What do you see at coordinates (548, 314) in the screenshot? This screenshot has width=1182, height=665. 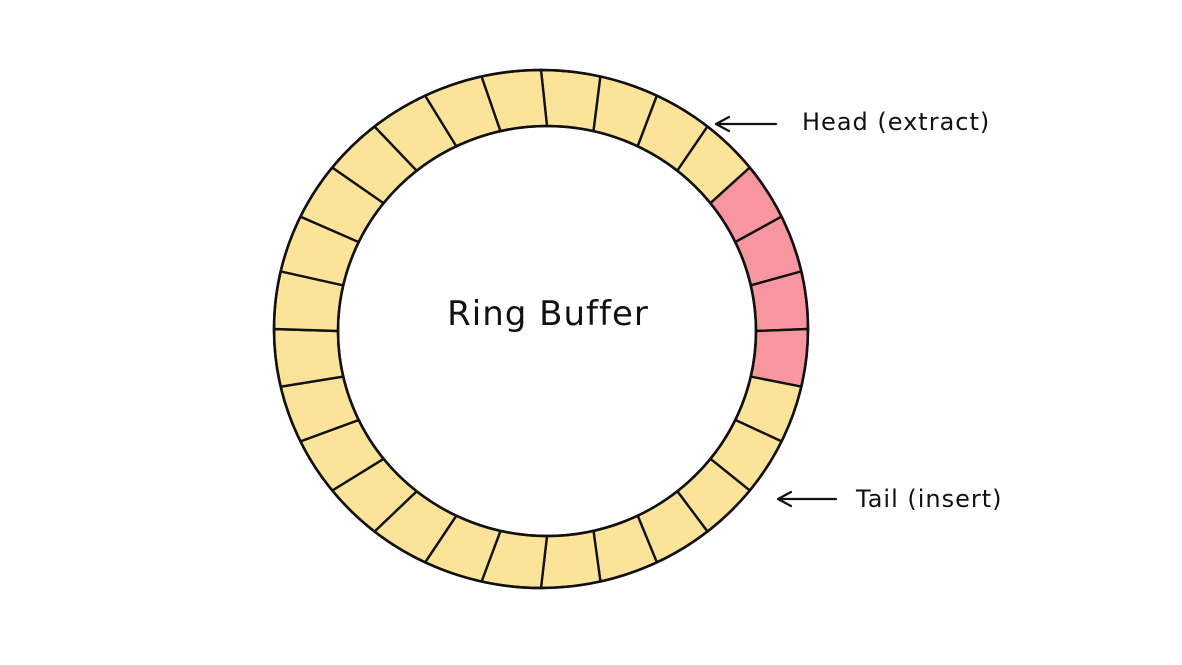 I see `diagram-title: Ring Buffer` at bounding box center [548, 314].